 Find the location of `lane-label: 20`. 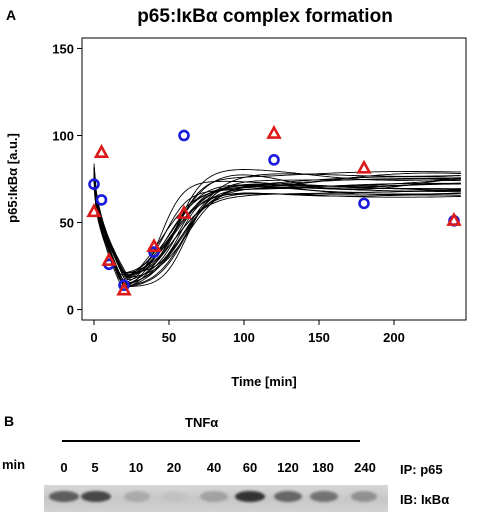

lane-label: 20 is located at coordinates (174, 467).